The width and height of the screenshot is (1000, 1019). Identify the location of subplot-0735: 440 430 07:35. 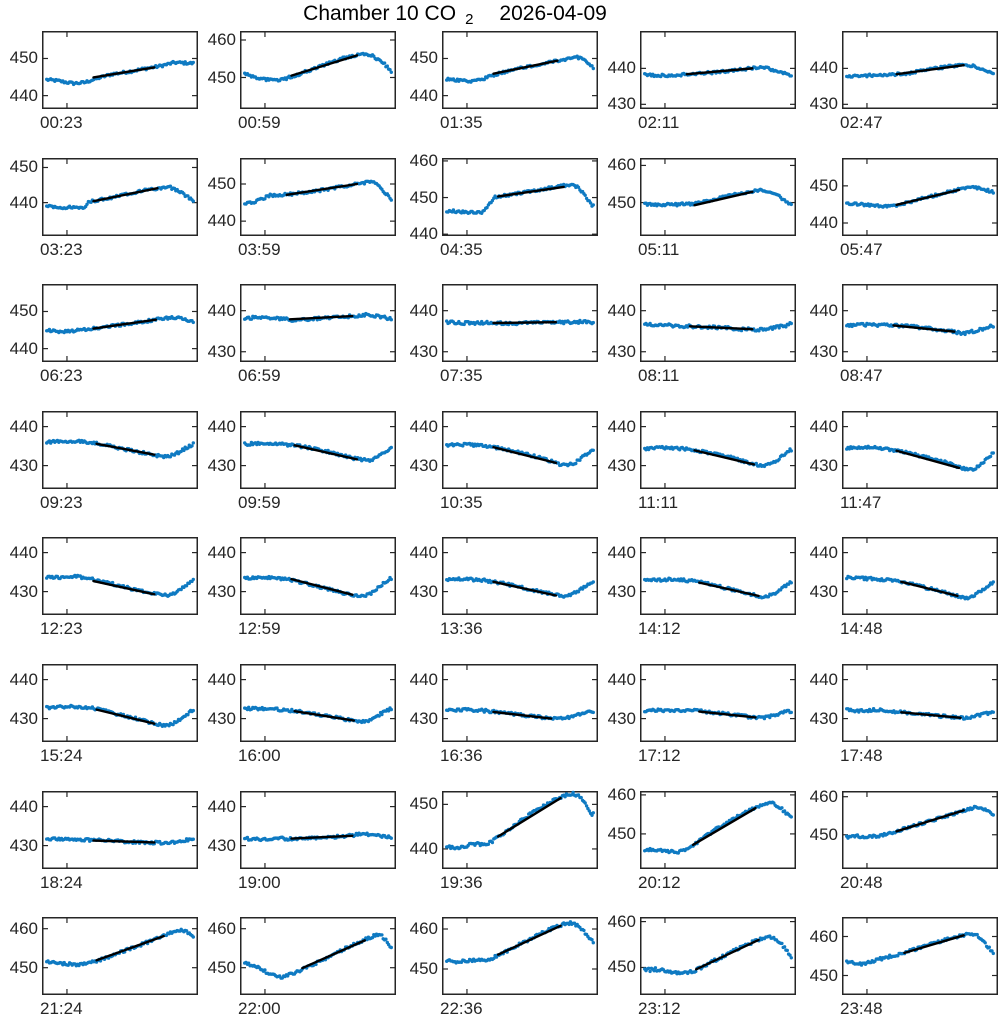
(504, 334).